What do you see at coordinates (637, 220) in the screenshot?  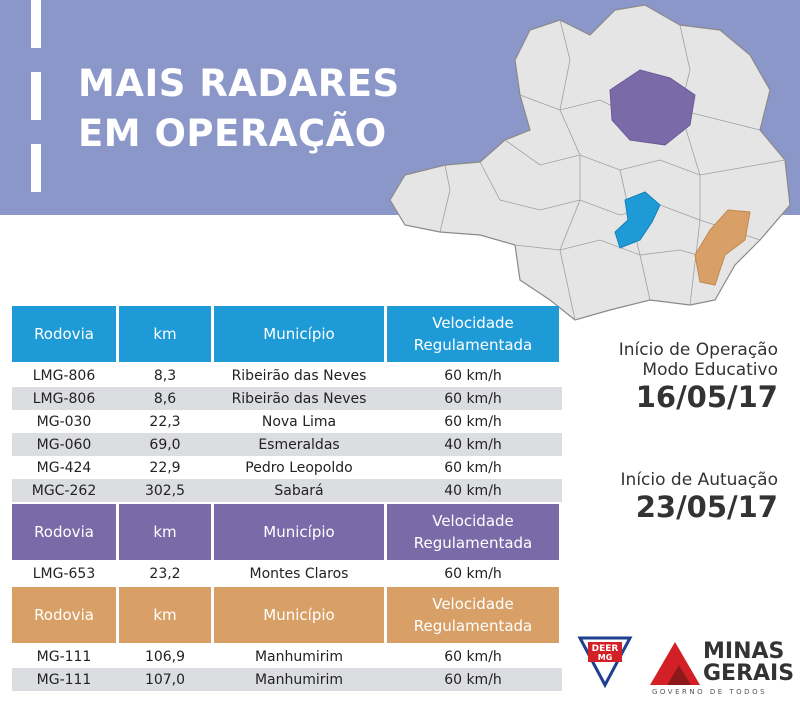 I see `region-central` at bounding box center [637, 220].